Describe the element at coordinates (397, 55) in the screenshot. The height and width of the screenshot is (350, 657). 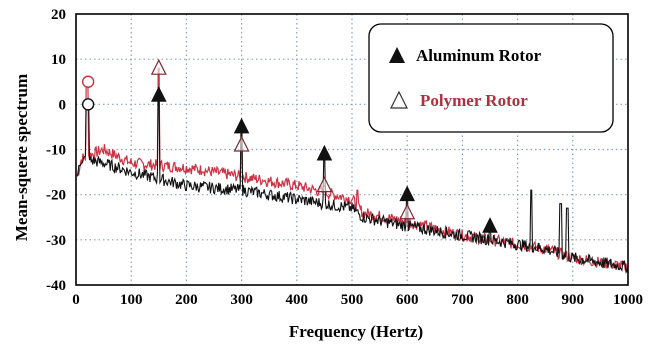
I see `legend-marker-aluminum` at that location.